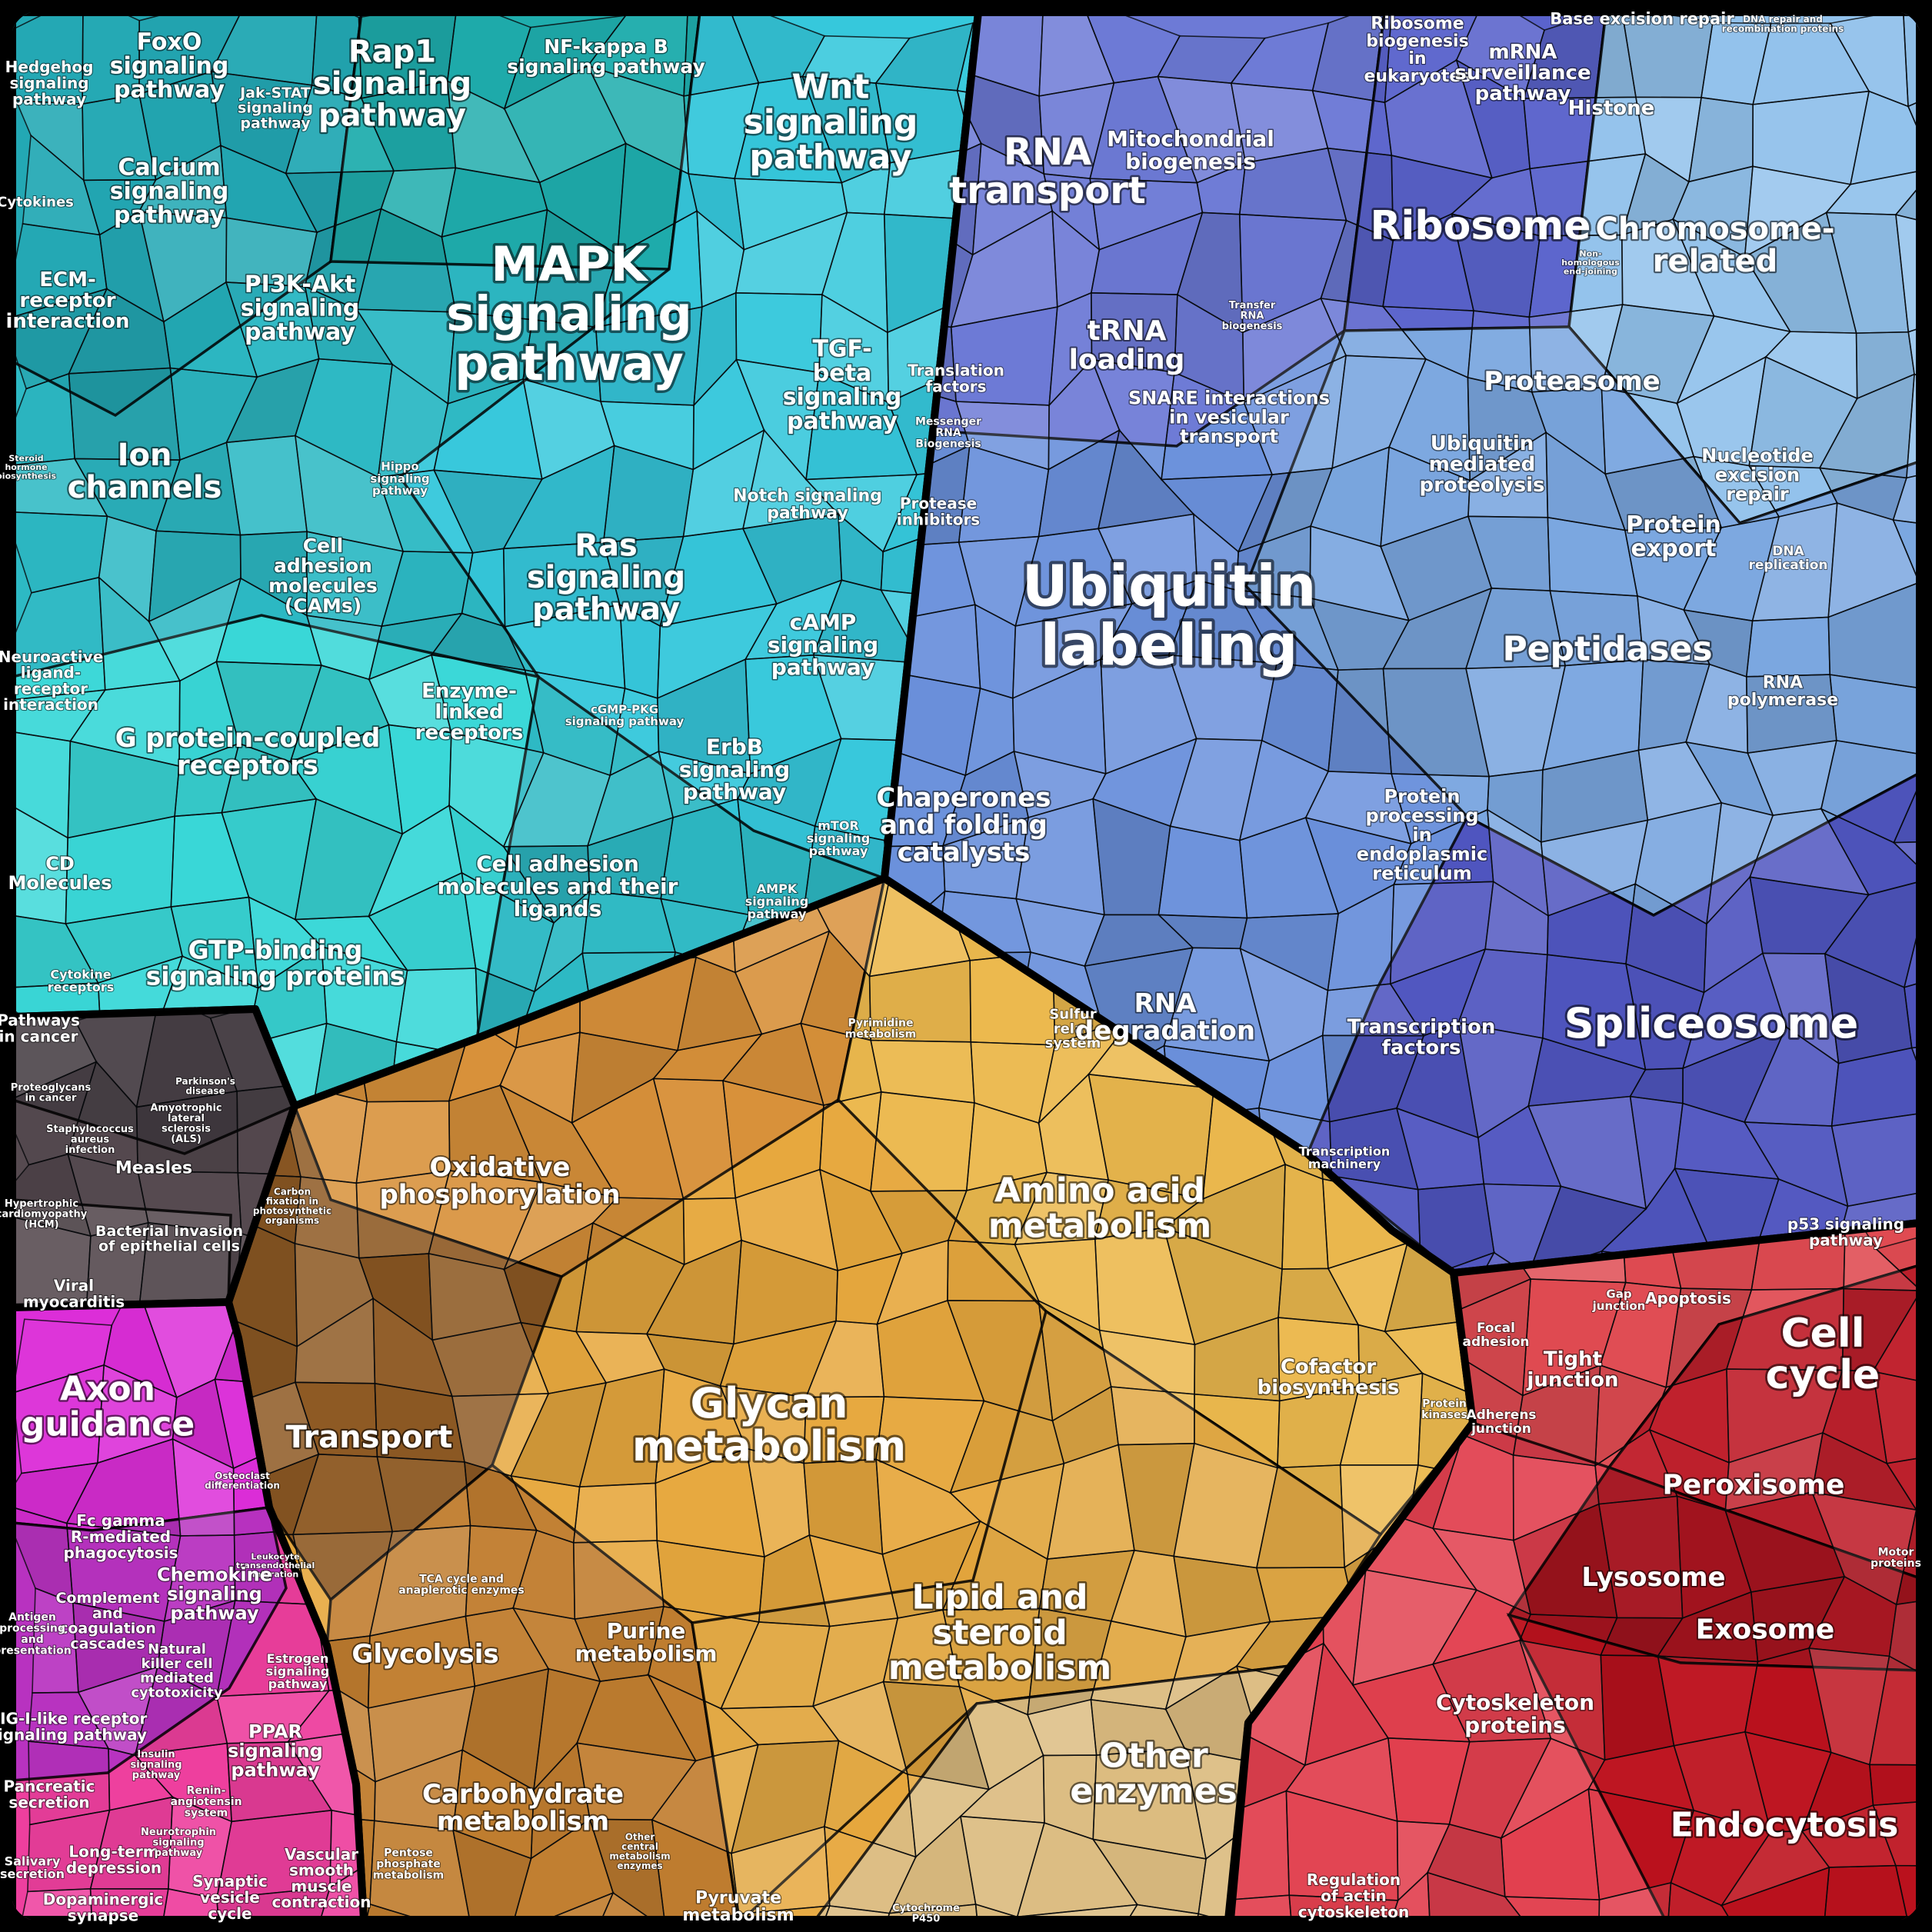  I want to click on label-pi3k-akt-signaling-pathway: PI3K-Akt signaling pathway, so click(300, 308).